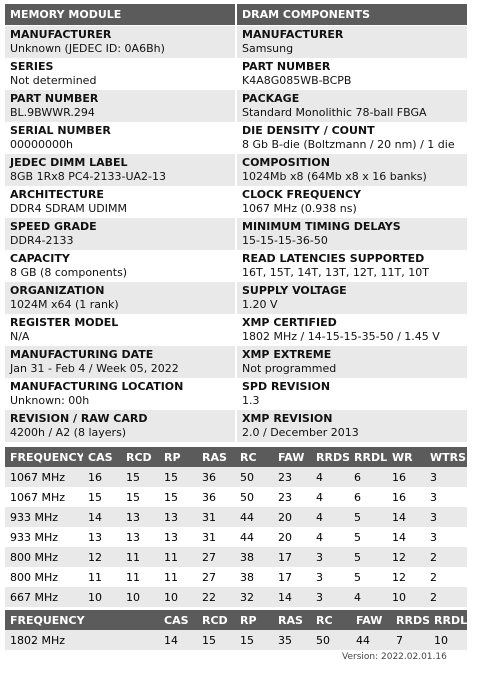 Image resolution: width=478 pixels, height=676 pixels. Describe the element at coordinates (82, 354) in the screenshot. I see `field-label: MANUFACTURING DATE` at that location.